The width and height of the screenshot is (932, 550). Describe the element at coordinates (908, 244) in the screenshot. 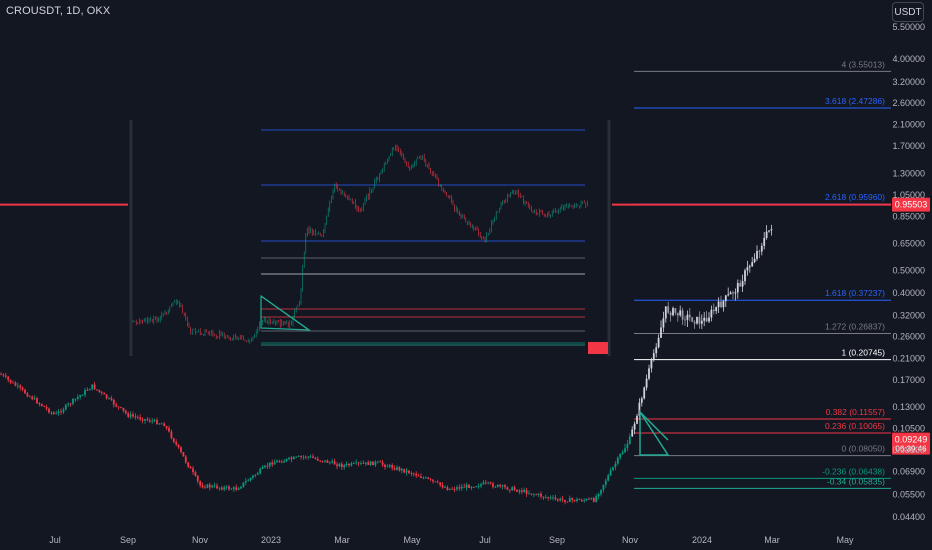

I see `price-tick-label: 0.65000` at that location.